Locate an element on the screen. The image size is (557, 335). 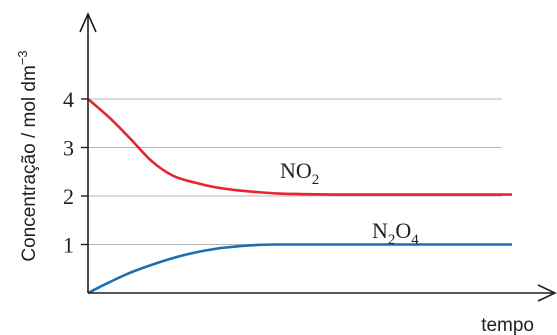
x-axis-label: tempo is located at coordinates (507, 325).